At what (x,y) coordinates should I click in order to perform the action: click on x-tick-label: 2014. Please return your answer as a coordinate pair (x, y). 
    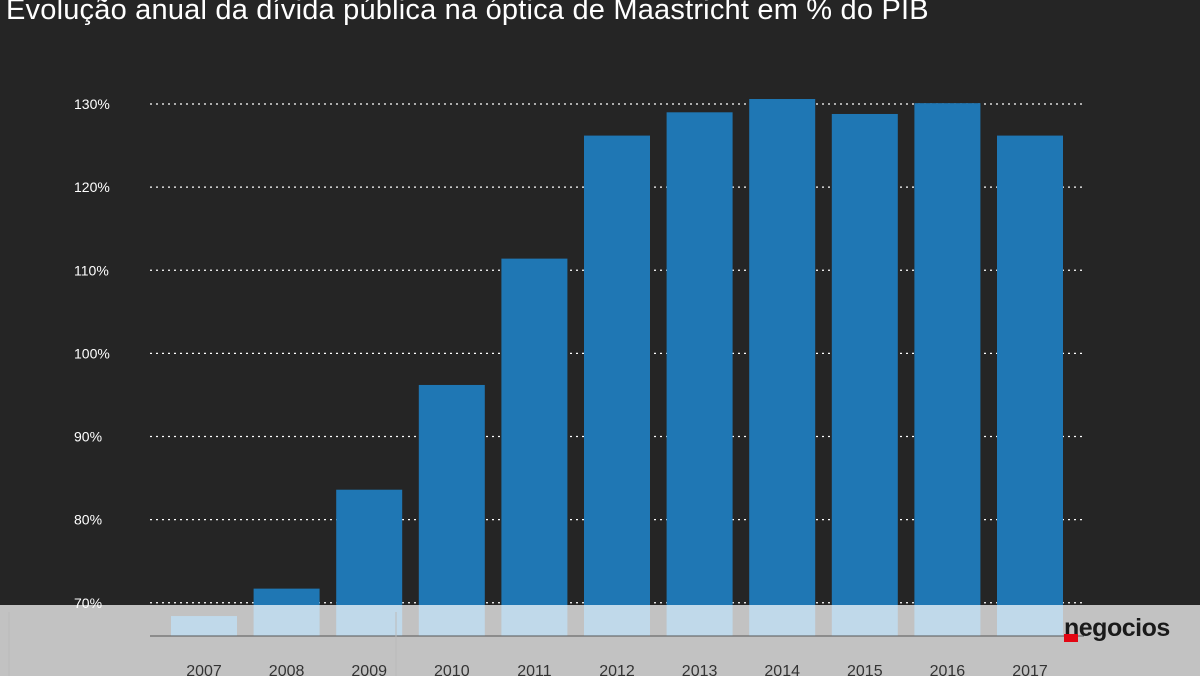
    Looking at the image, I should click on (782, 669).